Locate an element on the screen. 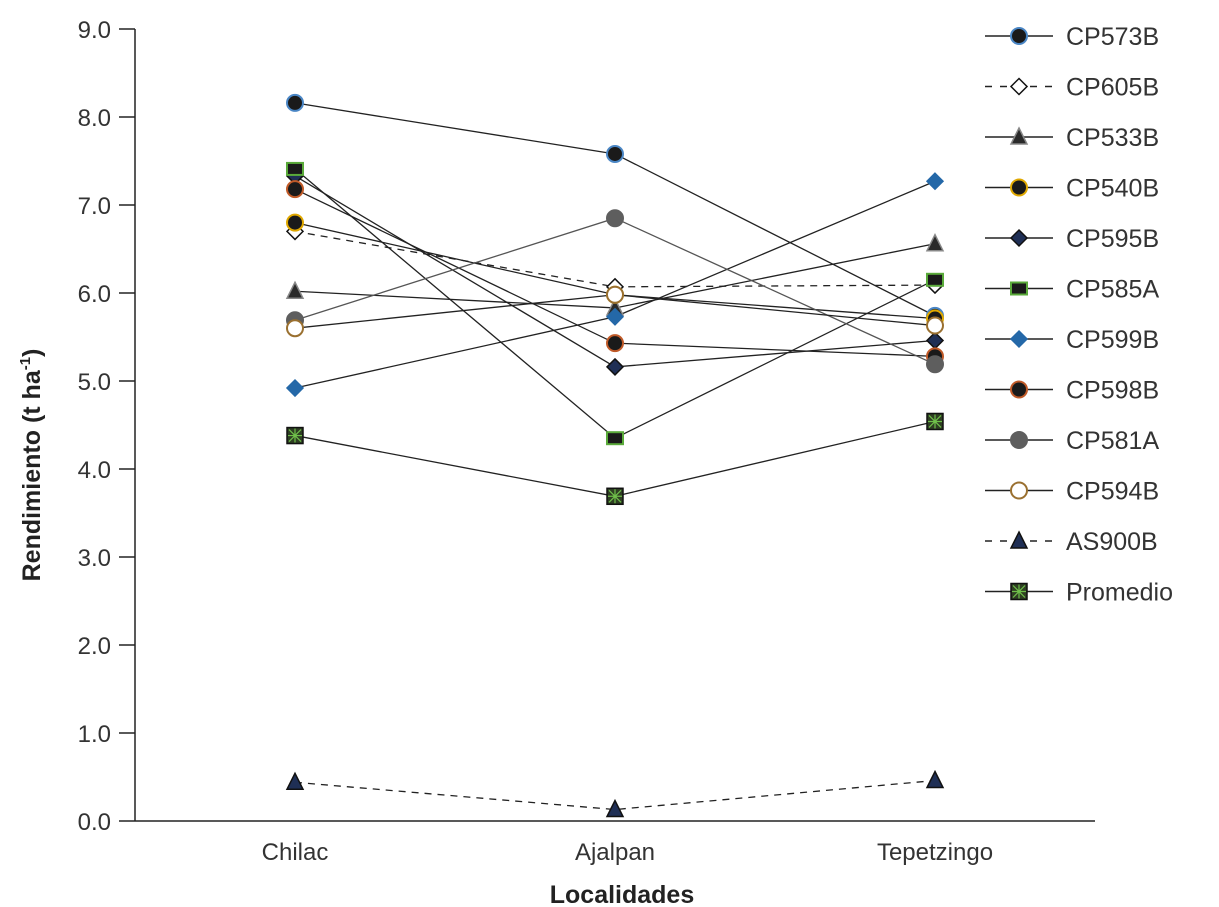  data-point-cp573b-ajalpan is located at coordinates (615, 153).